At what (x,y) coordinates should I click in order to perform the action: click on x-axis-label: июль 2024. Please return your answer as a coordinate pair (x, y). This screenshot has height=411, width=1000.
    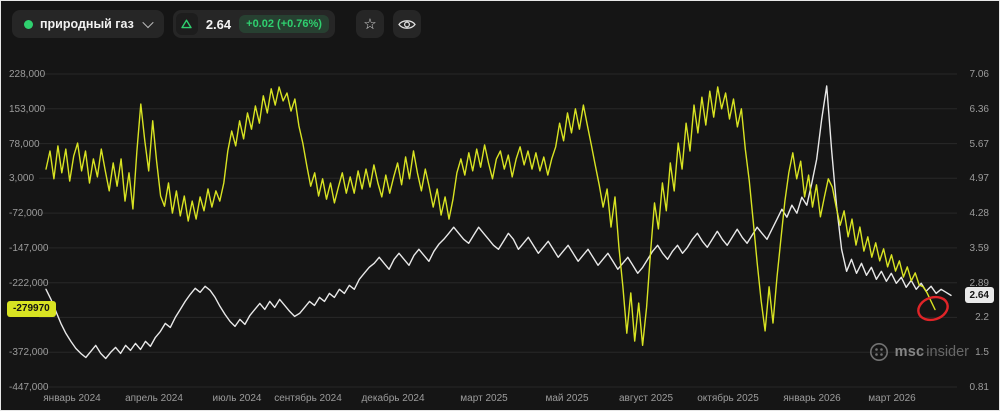
    Looking at the image, I should click on (237, 398).